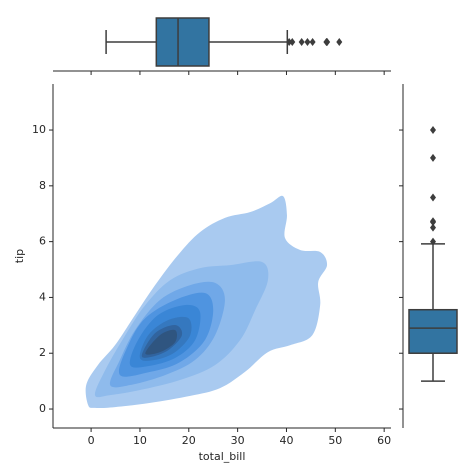 The image size is (474, 474). What do you see at coordinates (39, 129) in the screenshot?
I see `y-tick-label: 10` at bounding box center [39, 129].